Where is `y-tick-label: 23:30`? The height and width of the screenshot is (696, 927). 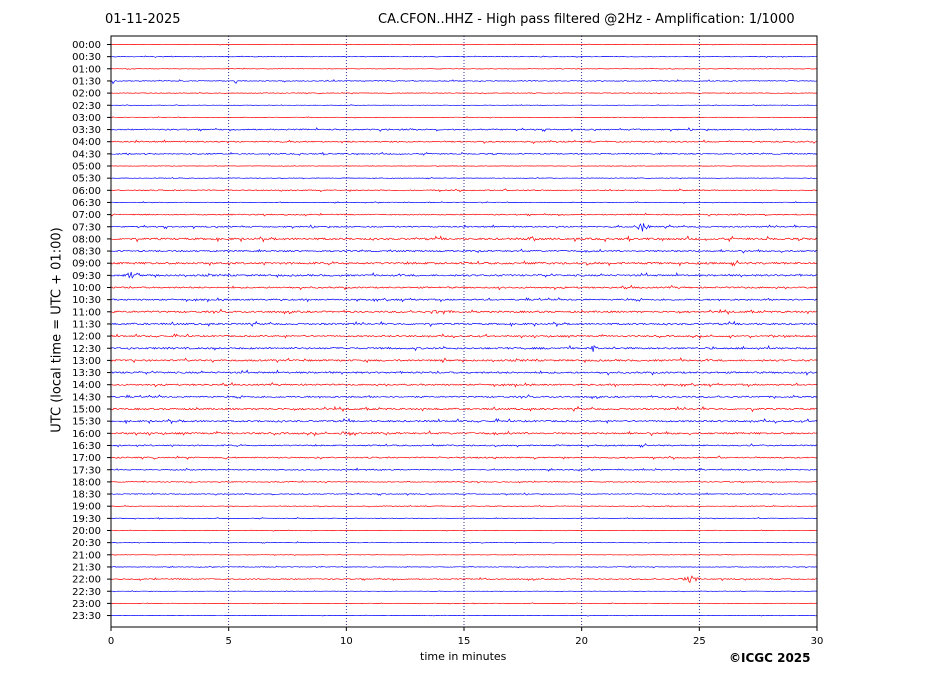
y-tick-label: 23:30 is located at coordinates (86, 616).